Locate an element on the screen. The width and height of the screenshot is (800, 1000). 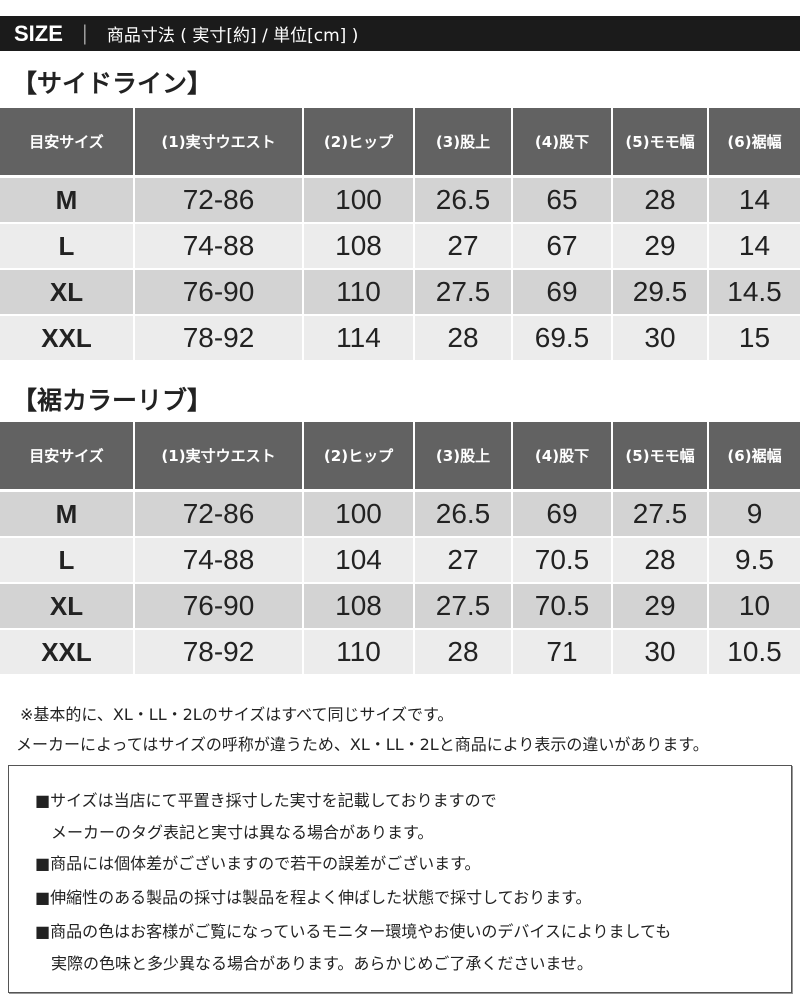
value-cell: 10.5 is located at coordinates (754, 652).